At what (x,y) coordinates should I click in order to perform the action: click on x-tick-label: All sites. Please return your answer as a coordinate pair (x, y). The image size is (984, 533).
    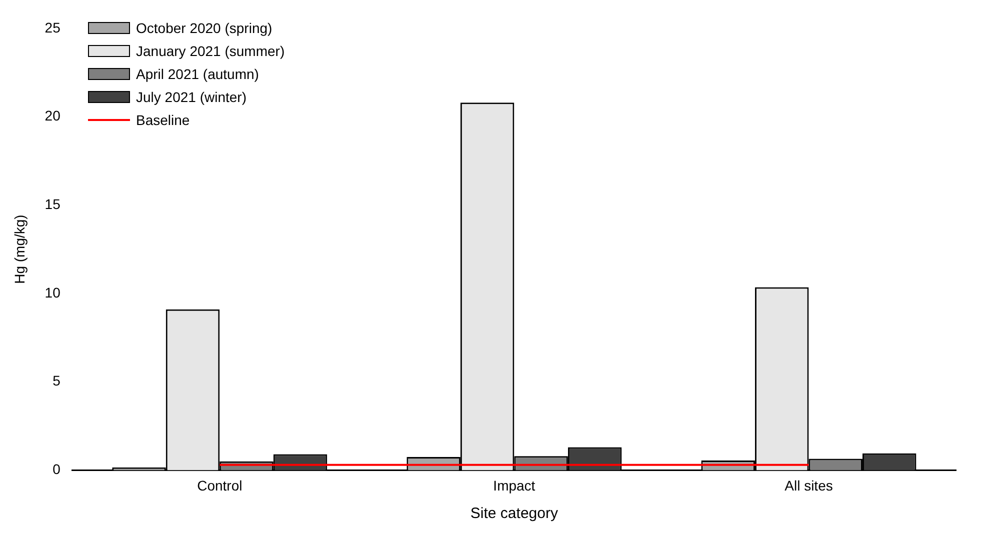
    Looking at the image, I should click on (808, 485).